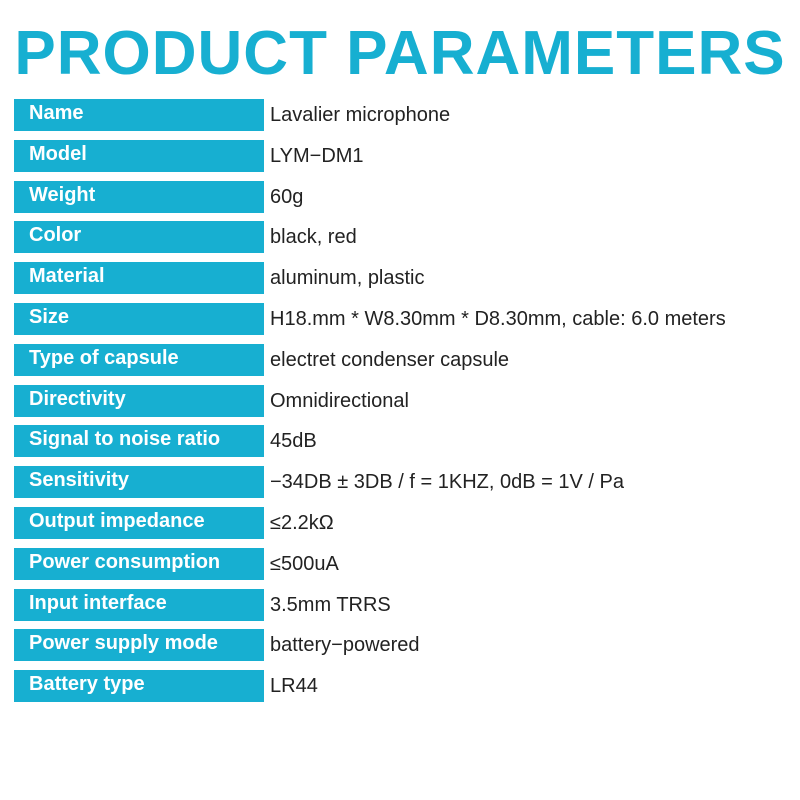 The width and height of the screenshot is (800, 800). I want to click on parameter-value: ≤2.2kΩ, so click(302, 522).